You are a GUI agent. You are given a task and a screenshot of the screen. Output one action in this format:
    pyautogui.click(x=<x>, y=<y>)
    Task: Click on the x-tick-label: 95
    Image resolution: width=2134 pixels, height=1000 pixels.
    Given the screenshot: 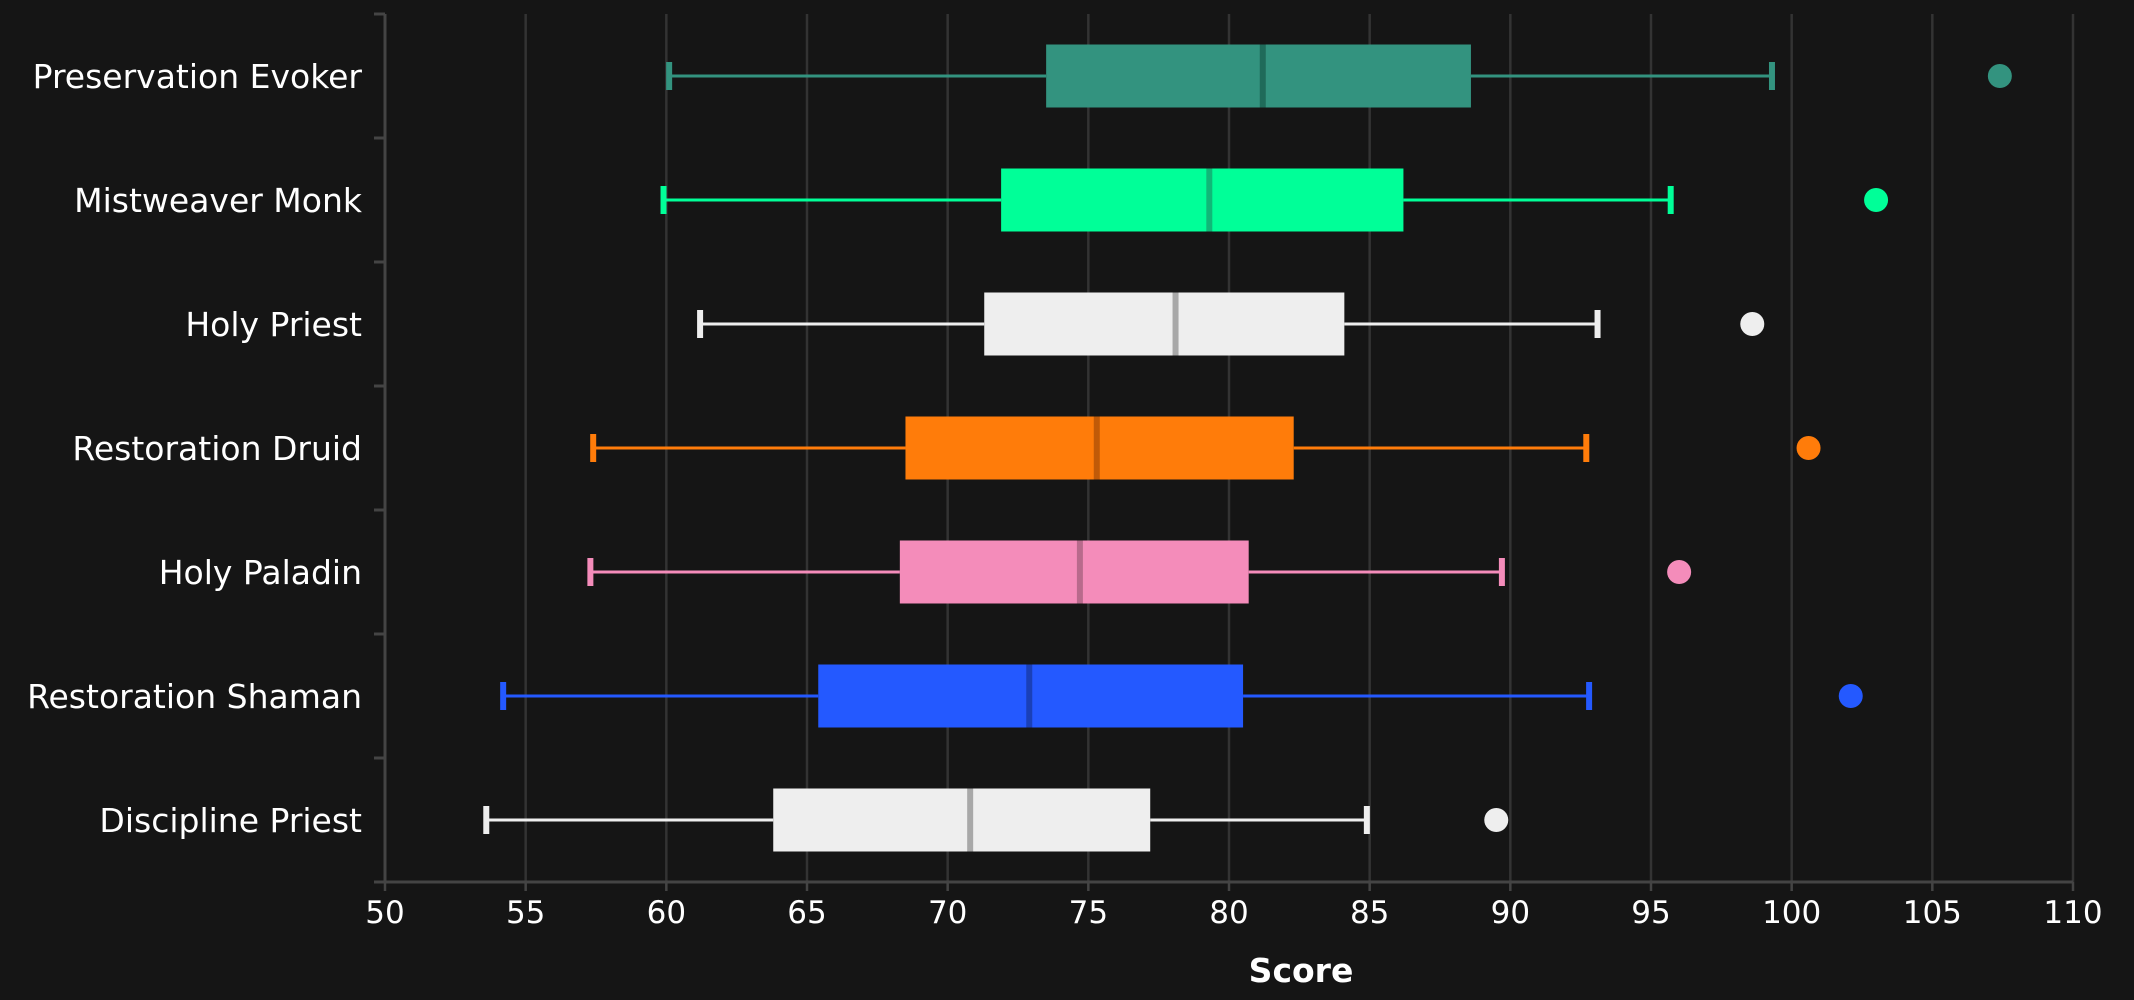 What is the action you would take?
    pyautogui.click(x=1650, y=913)
    